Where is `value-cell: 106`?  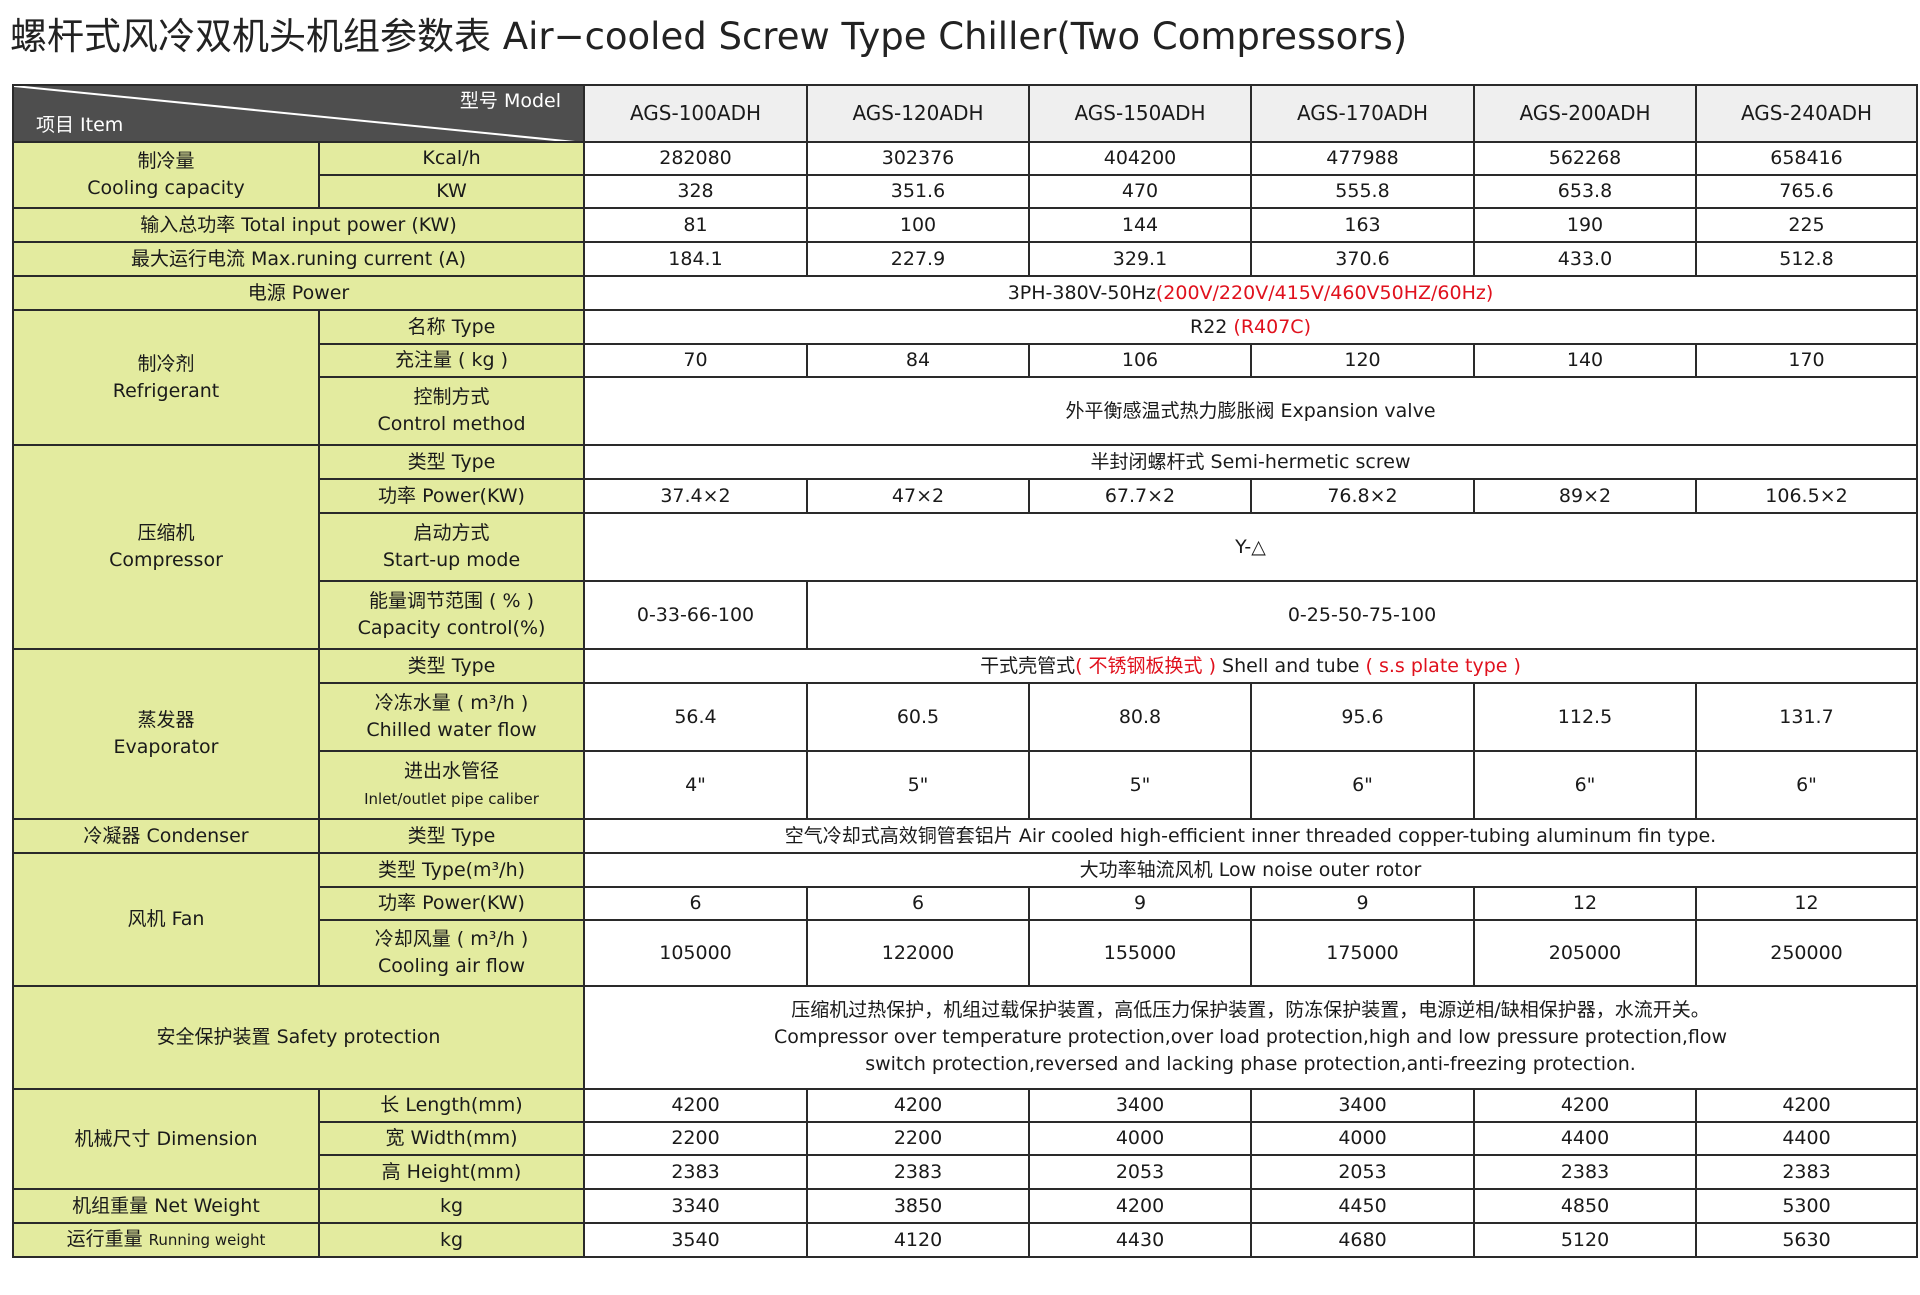
value-cell: 106 is located at coordinates (1140, 360).